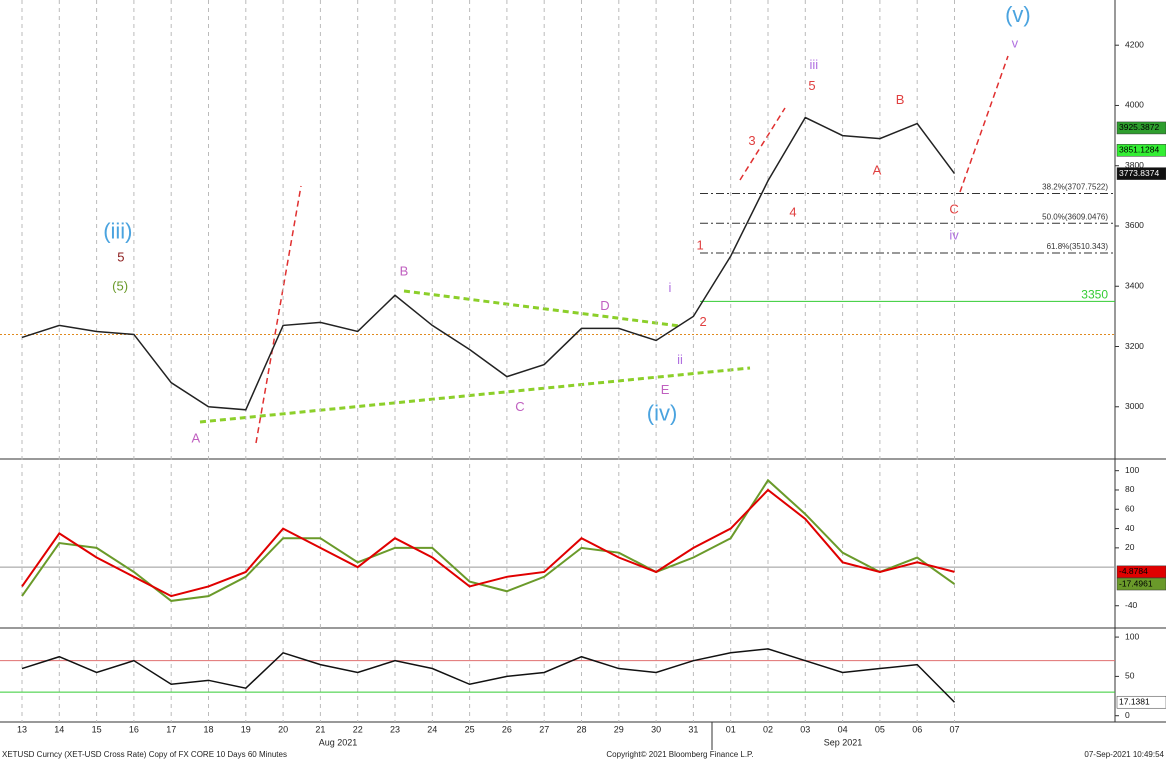 This screenshot has height=762, width=1166. I want to click on y-tick-label: 80, so click(1130, 489).